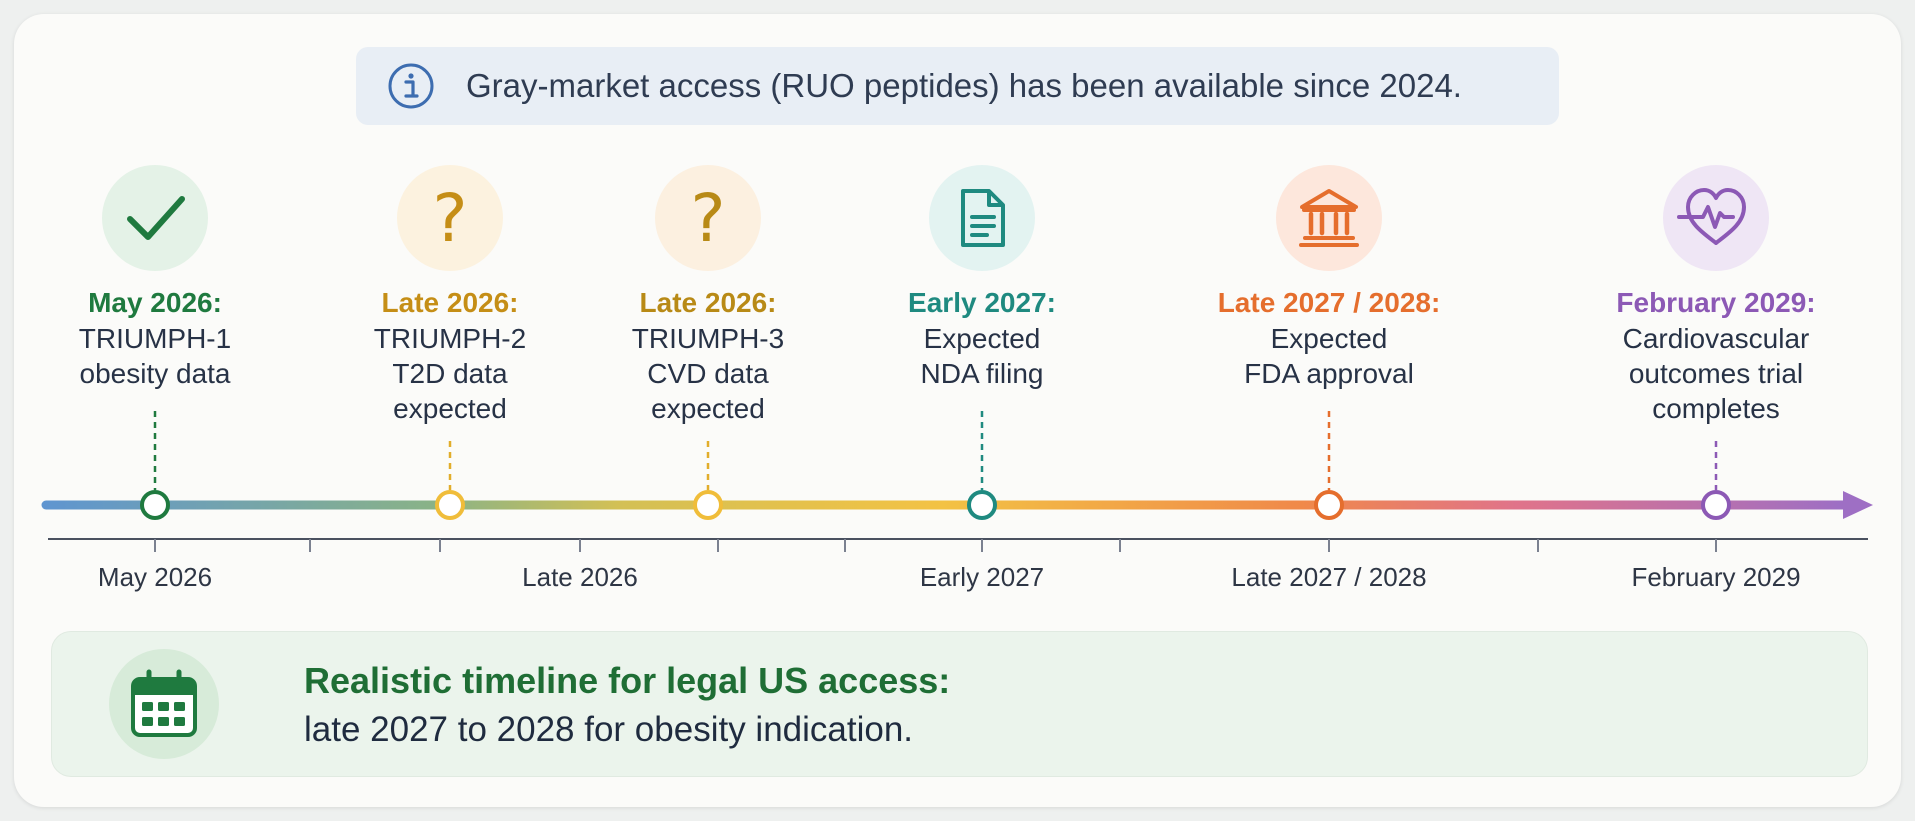 Image resolution: width=1915 pixels, height=821 pixels. I want to click on timeline-arrowhead, so click(1858, 505).